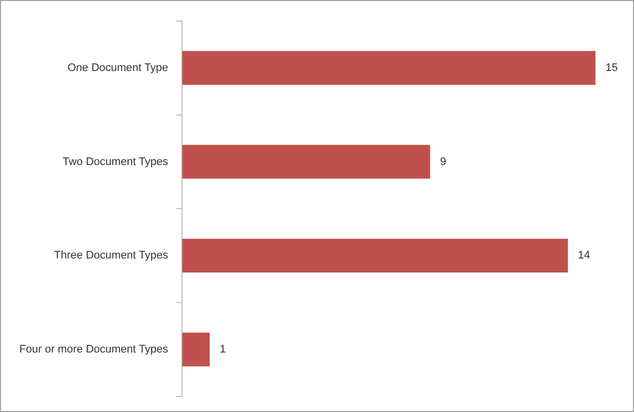 The width and height of the screenshot is (634, 412). Describe the element at coordinates (223, 350) in the screenshot. I see `data-label: 1` at that location.